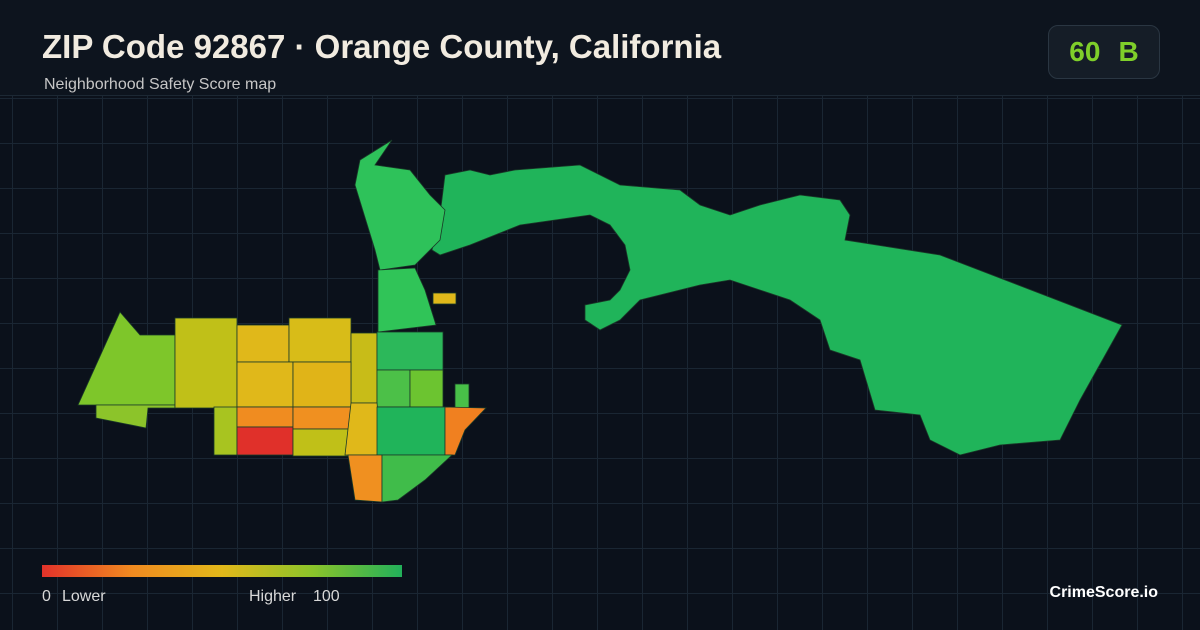 The width and height of the screenshot is (1200, 630). What do you see at coordinates (46, 596) in the screenshot?
I see `legend-min: 0` at bounding box center [46, 596].